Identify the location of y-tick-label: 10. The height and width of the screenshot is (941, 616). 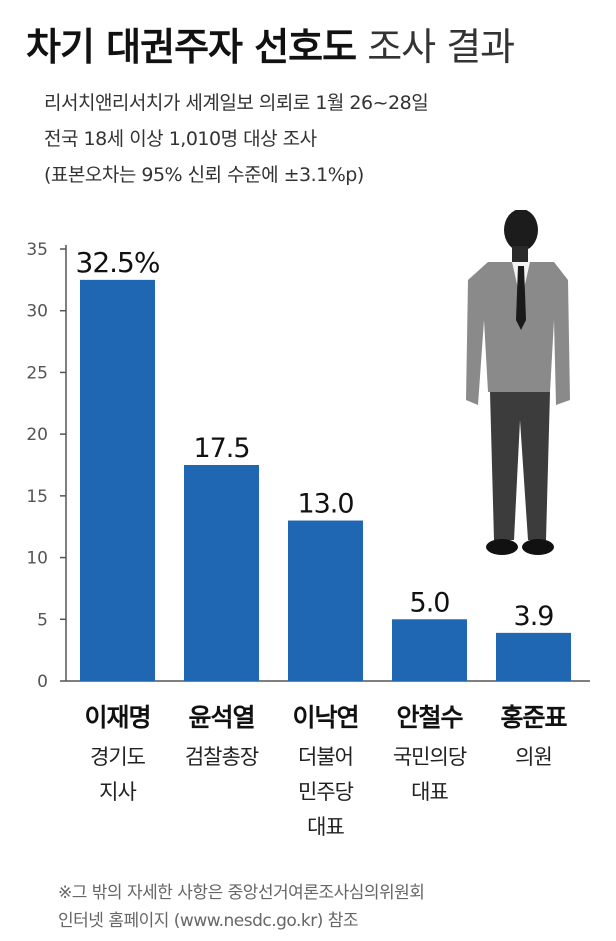
(37, 559).